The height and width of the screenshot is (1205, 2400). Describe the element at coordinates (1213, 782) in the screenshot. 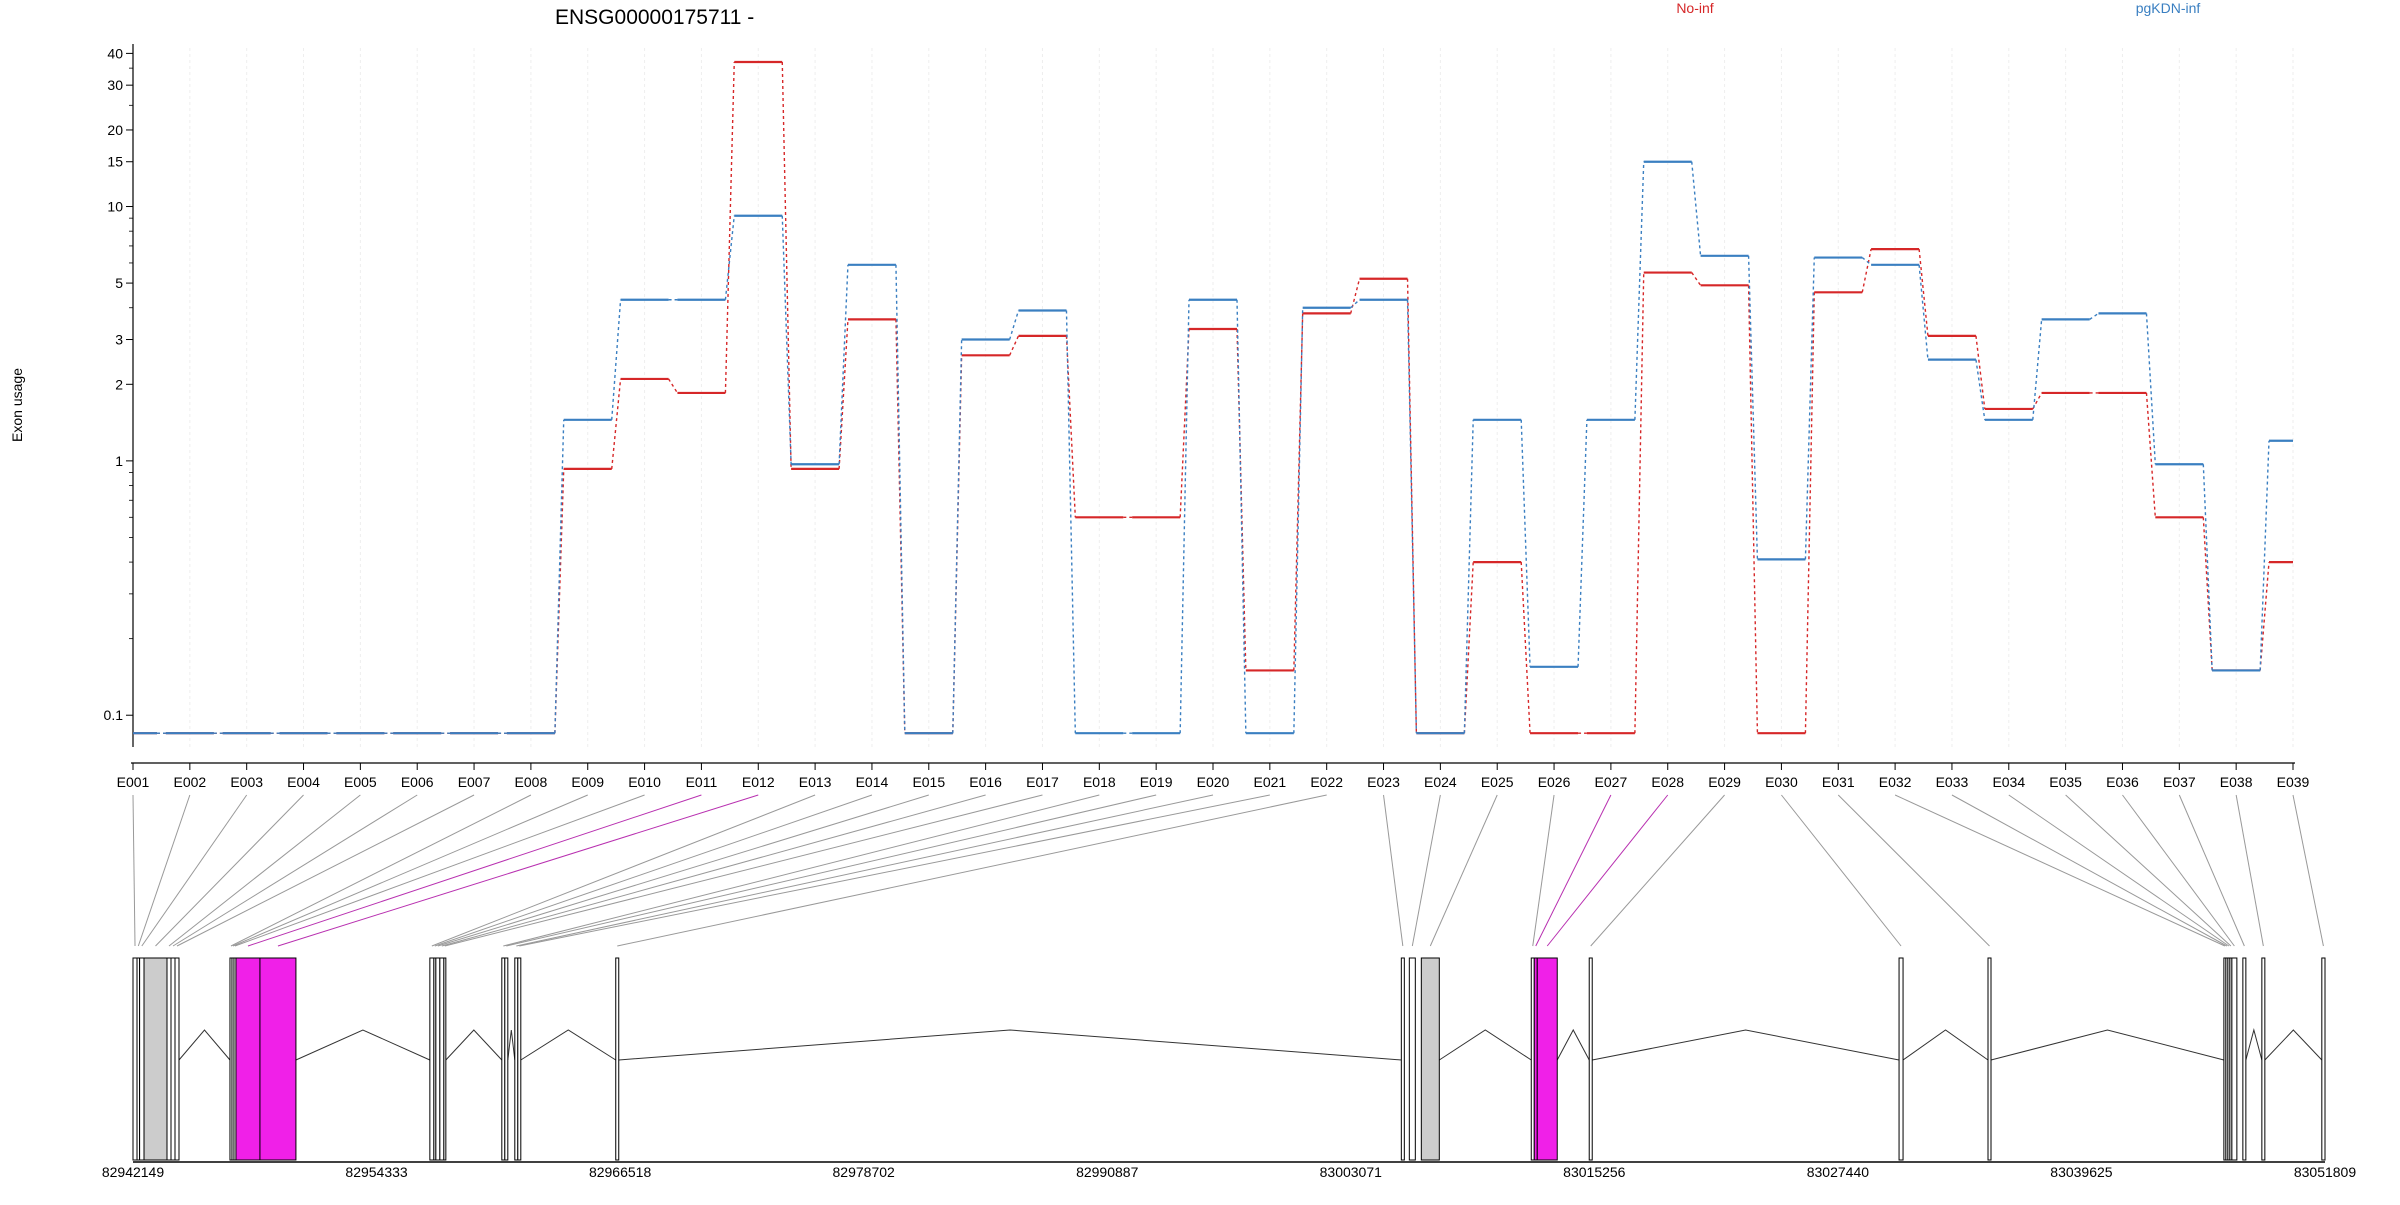

I see `x-tick-label: E020` at that location.